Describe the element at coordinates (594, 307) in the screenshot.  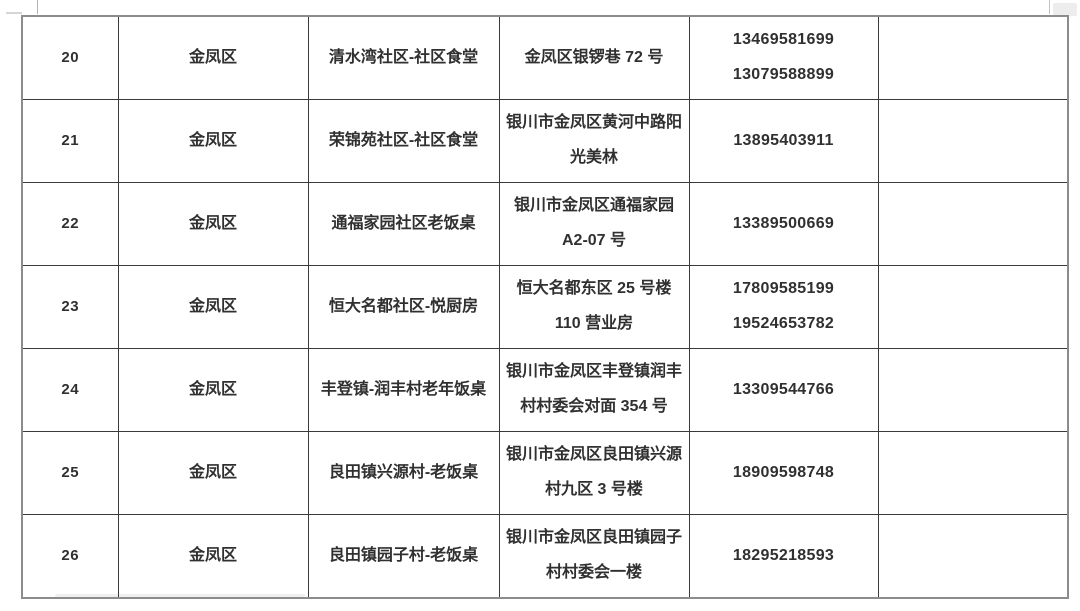
I see `cell-address: 恒大名都东区 25 号楼 110 营业房` at that location.